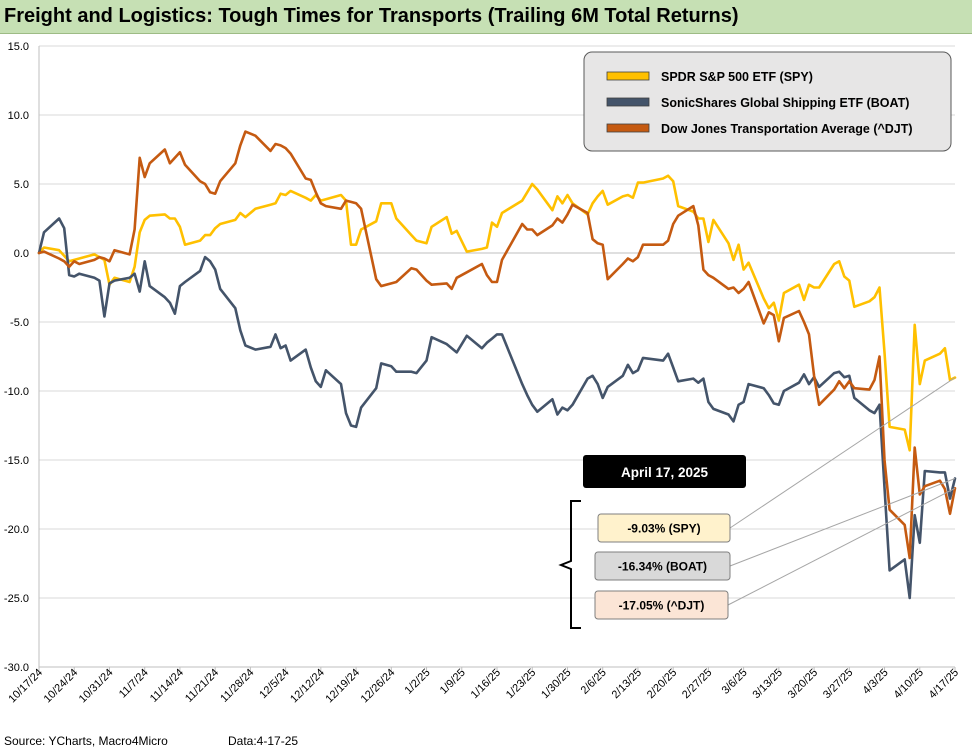 The image size is (972, 750). I want to click on x-tick-label: 11/28/24, so click(237, 686).